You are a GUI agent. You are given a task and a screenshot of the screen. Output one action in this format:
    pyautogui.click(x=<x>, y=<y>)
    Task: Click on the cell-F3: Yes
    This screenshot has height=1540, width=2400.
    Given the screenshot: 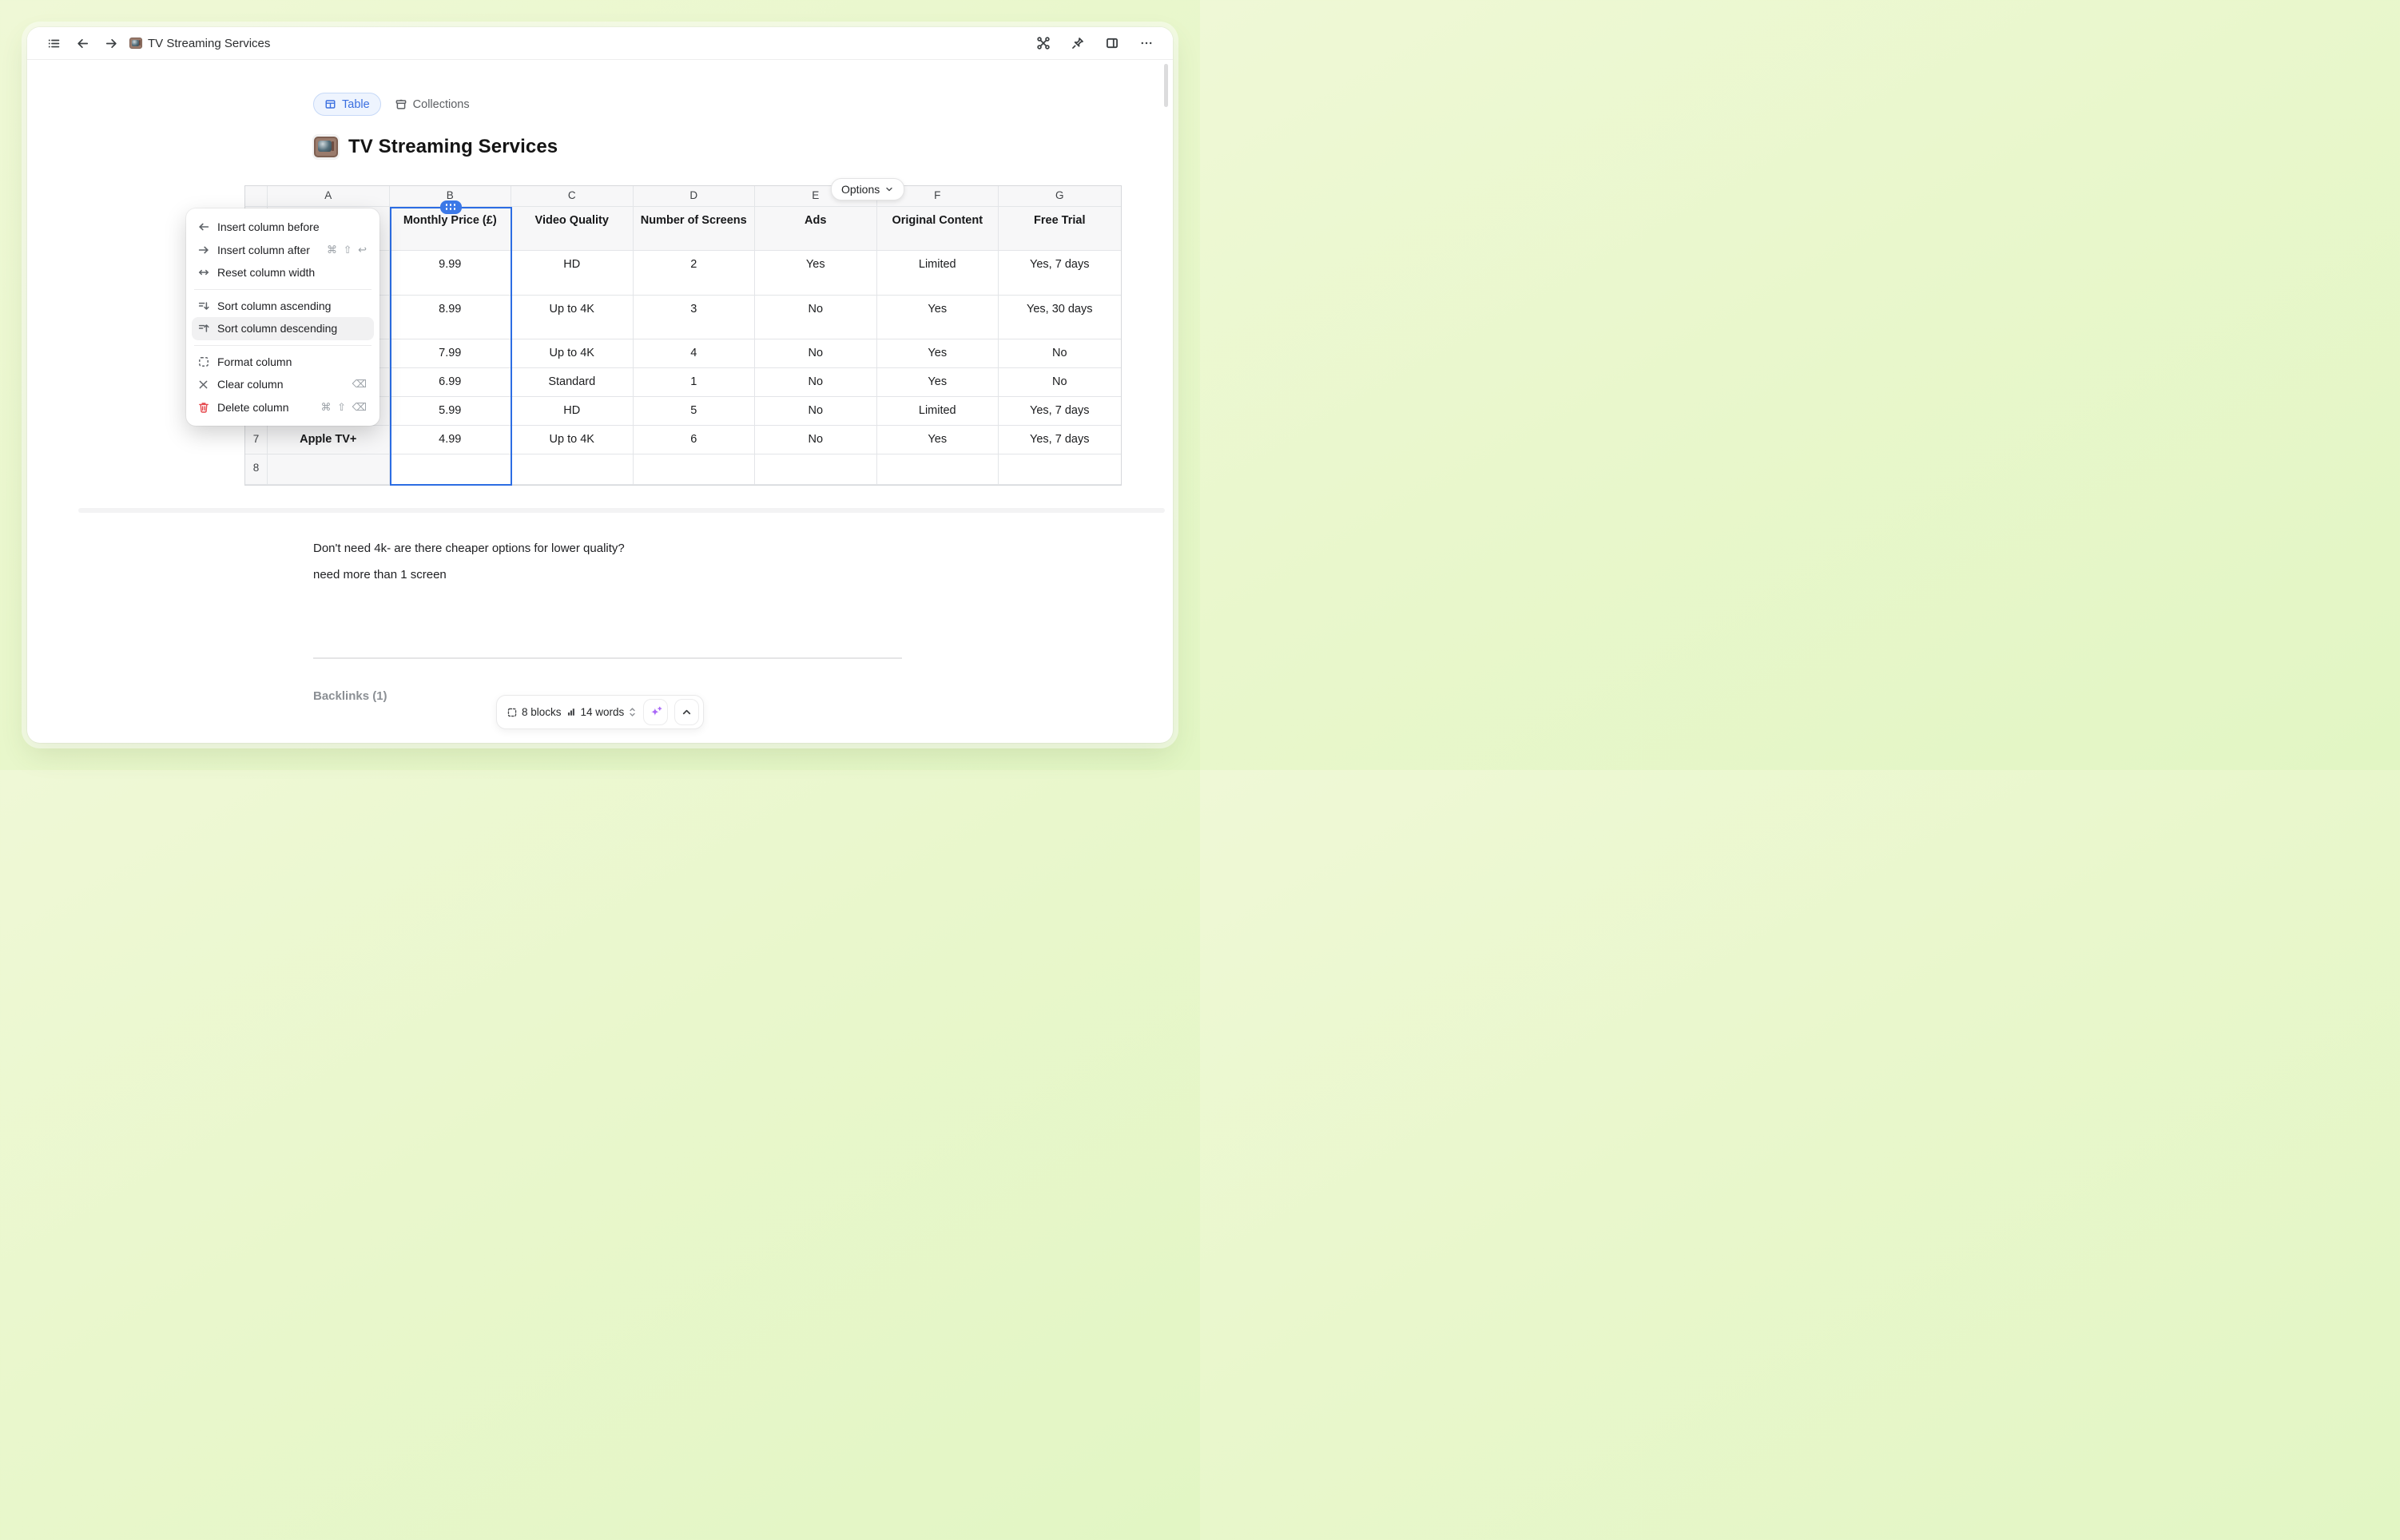 What is the action you would take?
    pyautogui.click(x=937, y=317)
    